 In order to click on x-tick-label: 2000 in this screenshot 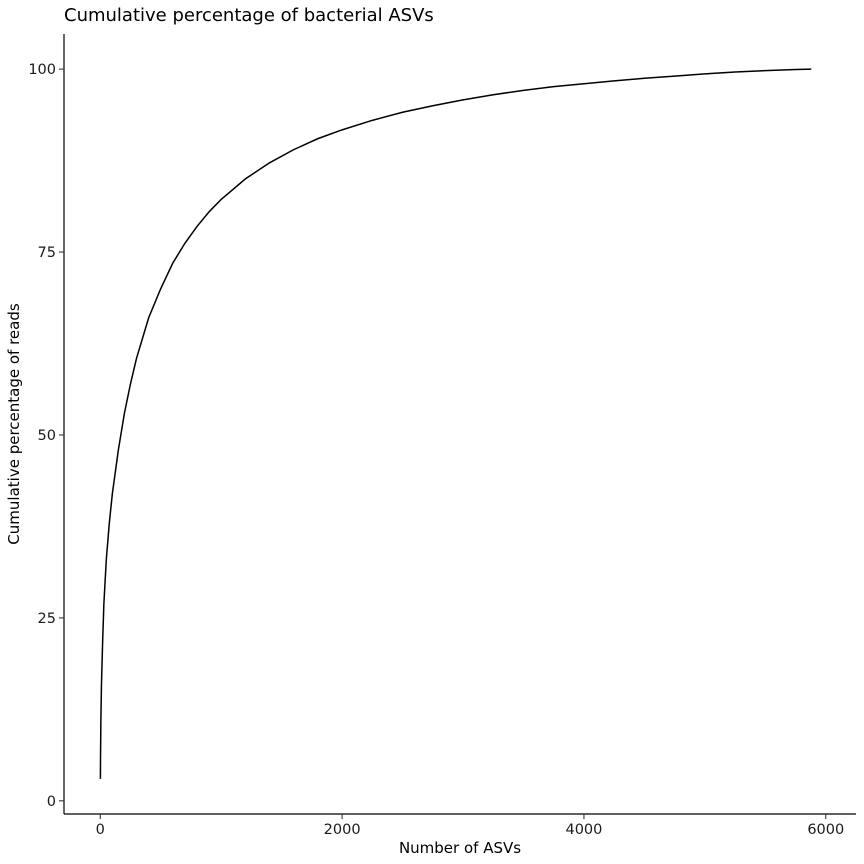, I will do `click(342, 830)`.